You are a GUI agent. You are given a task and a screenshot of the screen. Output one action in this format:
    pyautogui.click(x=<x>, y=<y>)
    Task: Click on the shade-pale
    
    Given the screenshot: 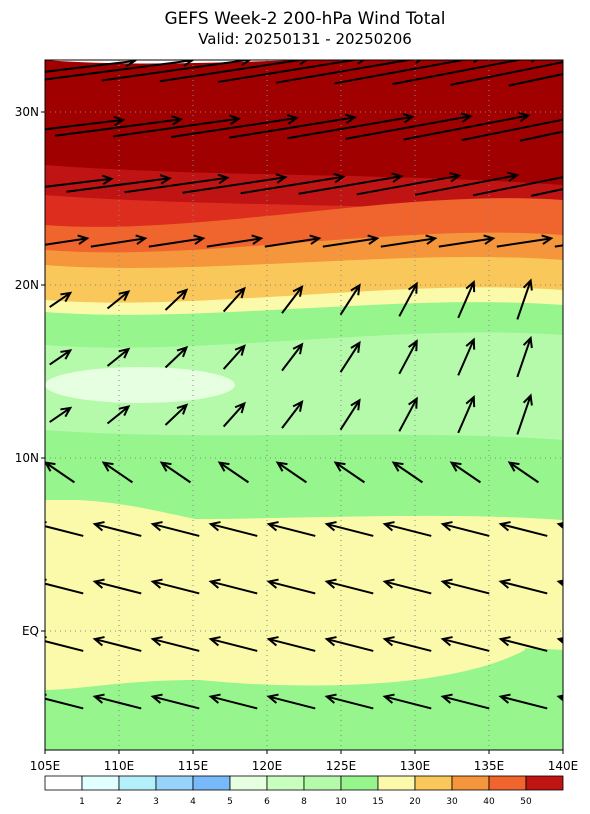 What is the action you would take?
    pyautogui.click(x=140, y=385)
    